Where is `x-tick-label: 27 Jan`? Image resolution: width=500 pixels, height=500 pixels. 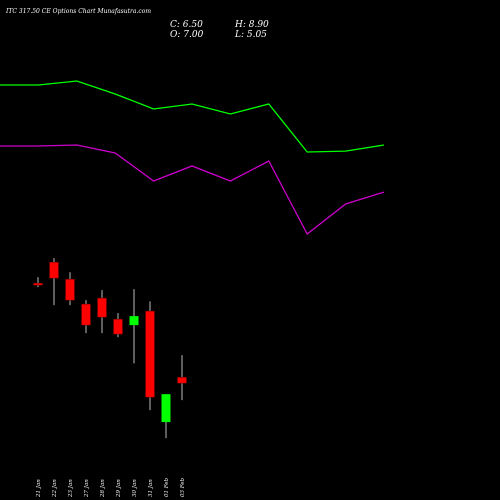 x-tick-label: 27 Jan is located at coordinates (87, 488).